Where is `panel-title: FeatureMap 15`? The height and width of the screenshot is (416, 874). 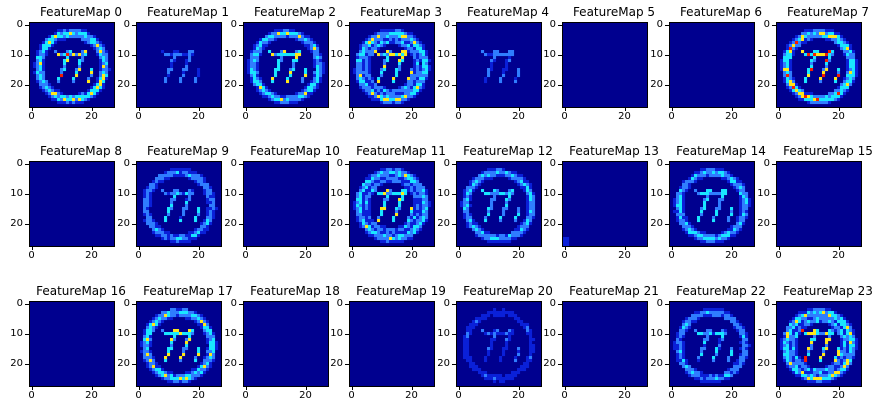 panel-title: FeatureMap 15 is located at coordinates (828, 151).